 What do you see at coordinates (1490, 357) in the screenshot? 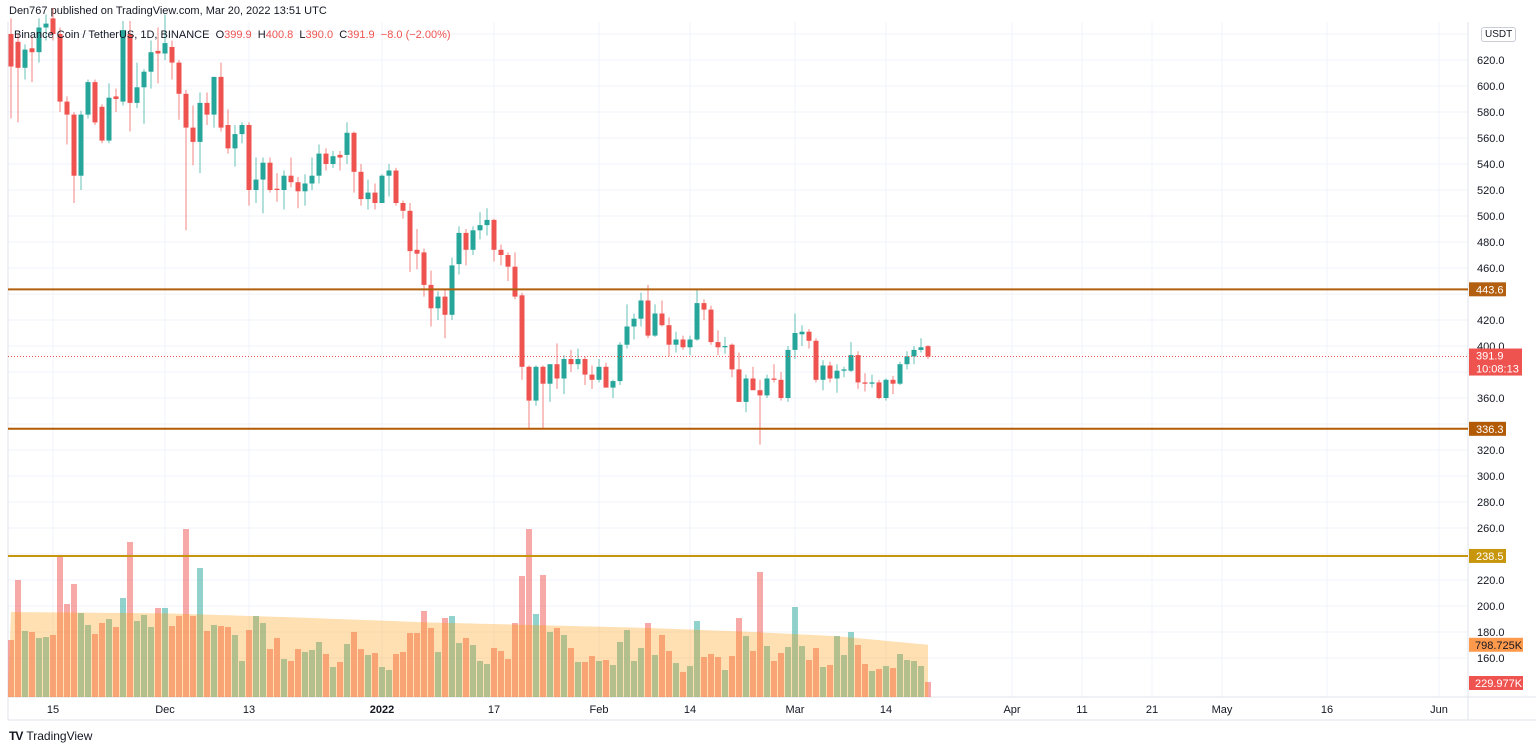
I see `last-price-label: 391.9` at bounding box center [1490, 357].